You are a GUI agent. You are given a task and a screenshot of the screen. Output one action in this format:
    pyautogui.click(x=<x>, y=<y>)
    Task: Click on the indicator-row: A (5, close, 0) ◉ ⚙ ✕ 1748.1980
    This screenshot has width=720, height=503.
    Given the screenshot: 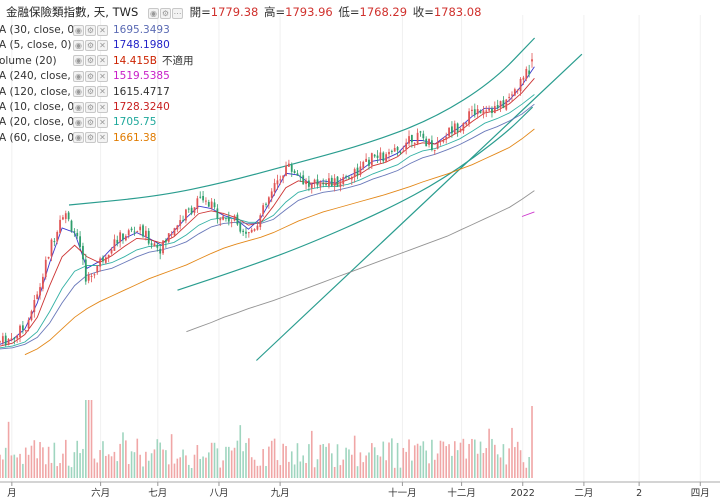 What is the action you would take?
    pyautogui.click(x=85, y=45)
    